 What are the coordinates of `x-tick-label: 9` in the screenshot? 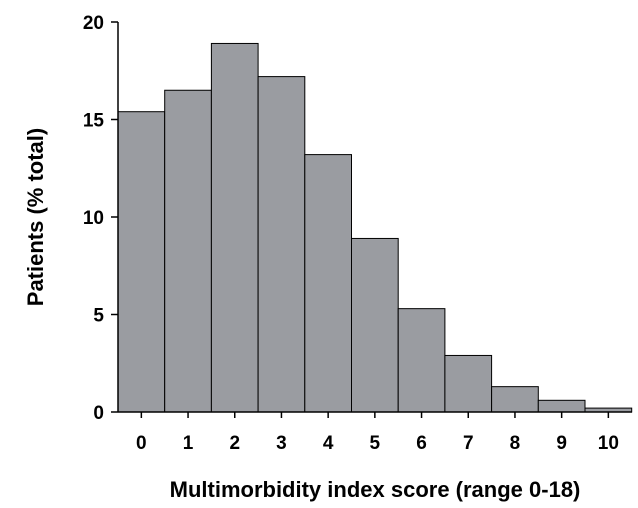 It's located at (561, 443).